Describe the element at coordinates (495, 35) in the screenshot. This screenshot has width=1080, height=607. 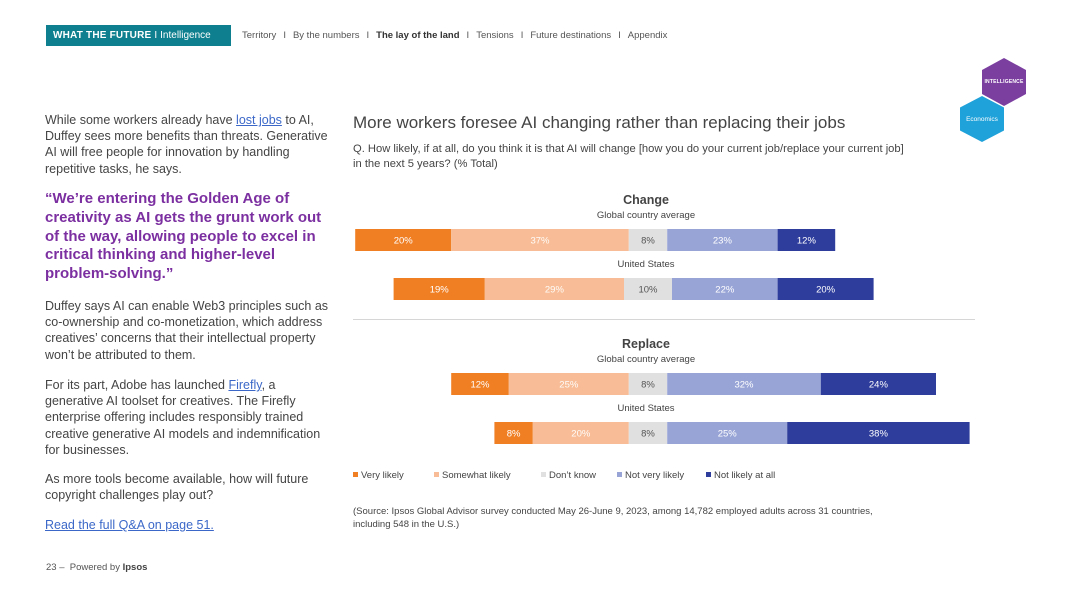
I see `nav-item-tensions: Tensions` at that location.